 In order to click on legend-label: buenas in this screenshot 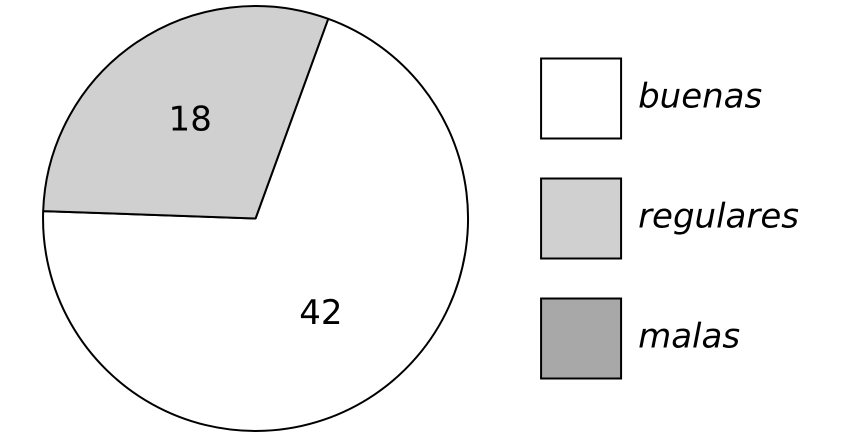, I will do `click(700, 96)`.